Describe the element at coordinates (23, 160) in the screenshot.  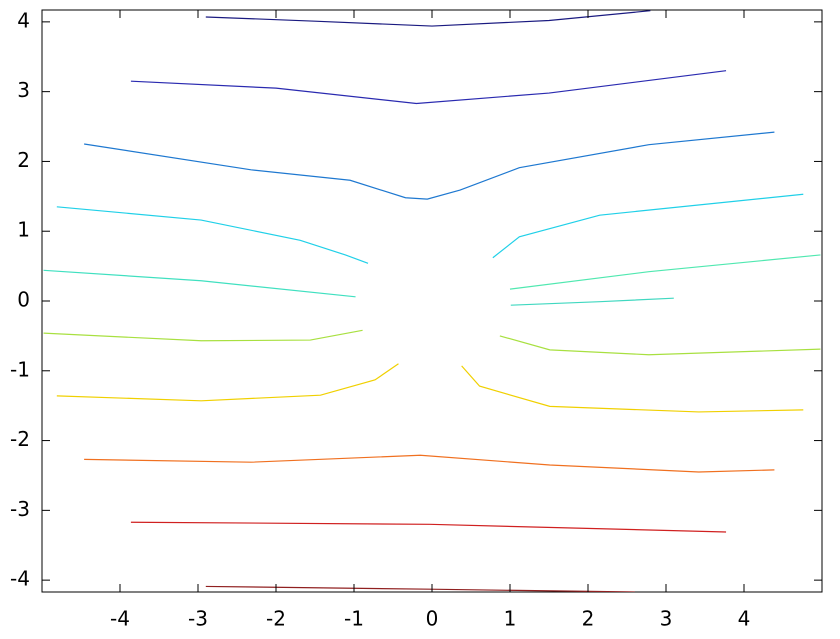
I see `y-tick-label: 2` at that location.